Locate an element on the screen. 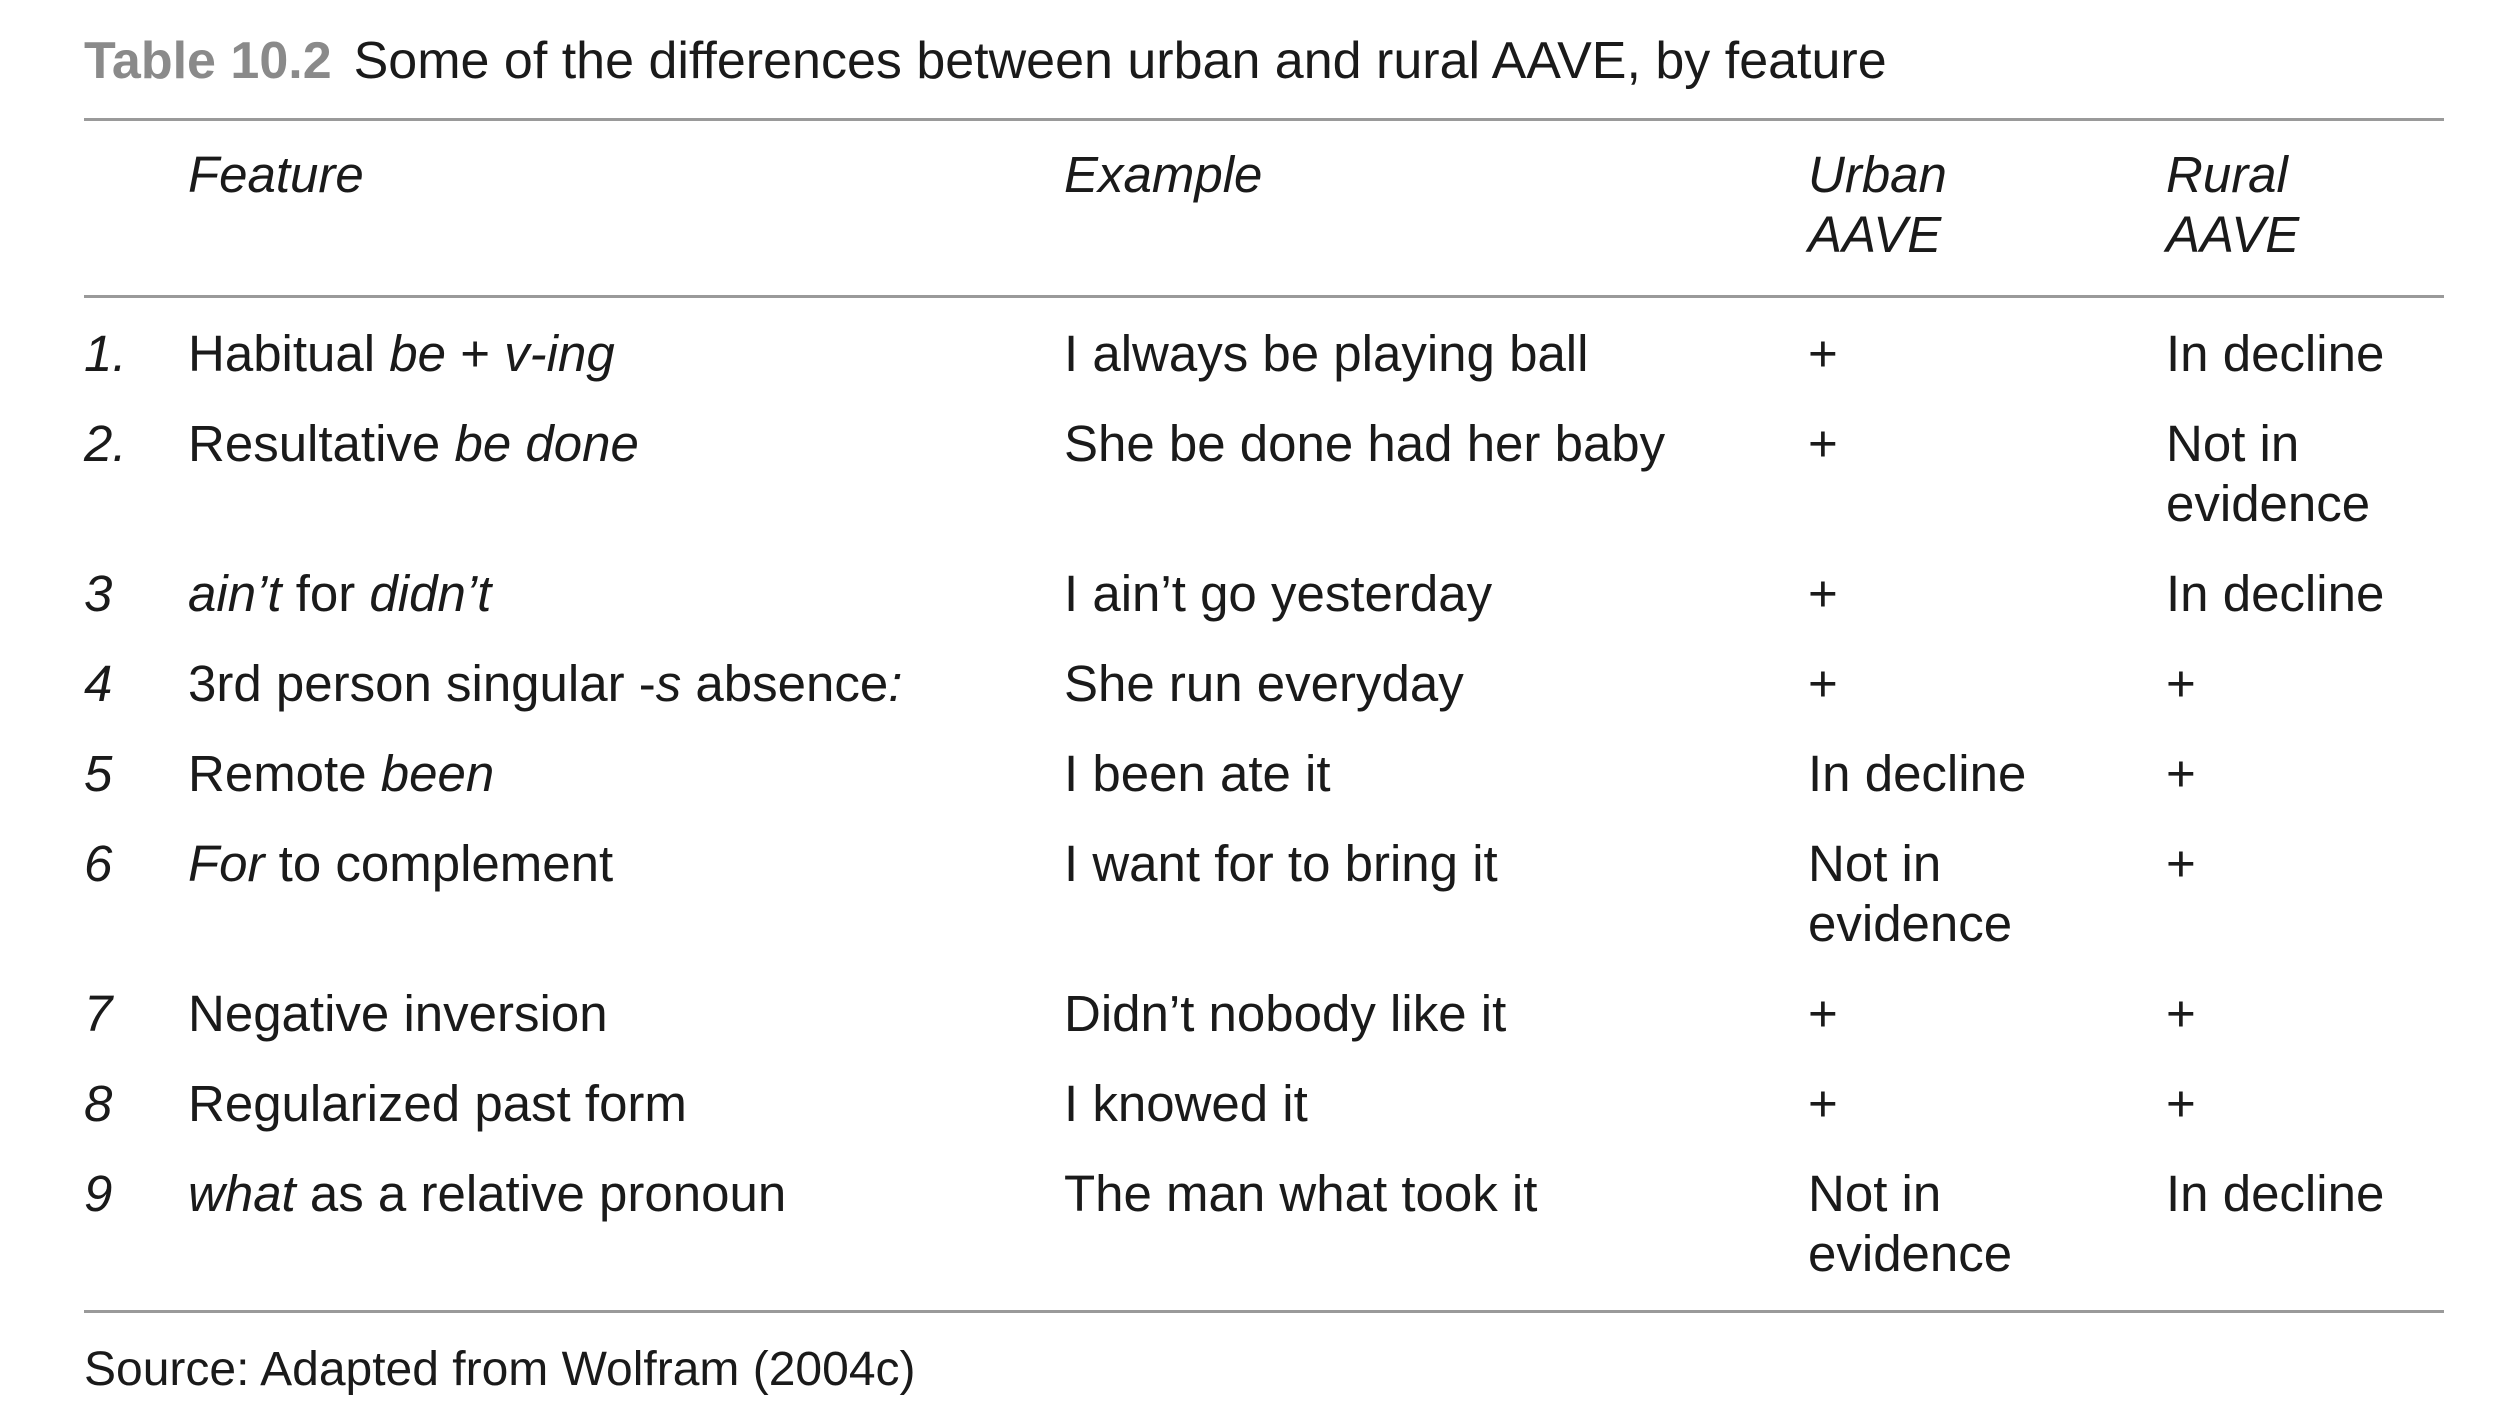  row-number: 4 is located at coordinates (98, 683).